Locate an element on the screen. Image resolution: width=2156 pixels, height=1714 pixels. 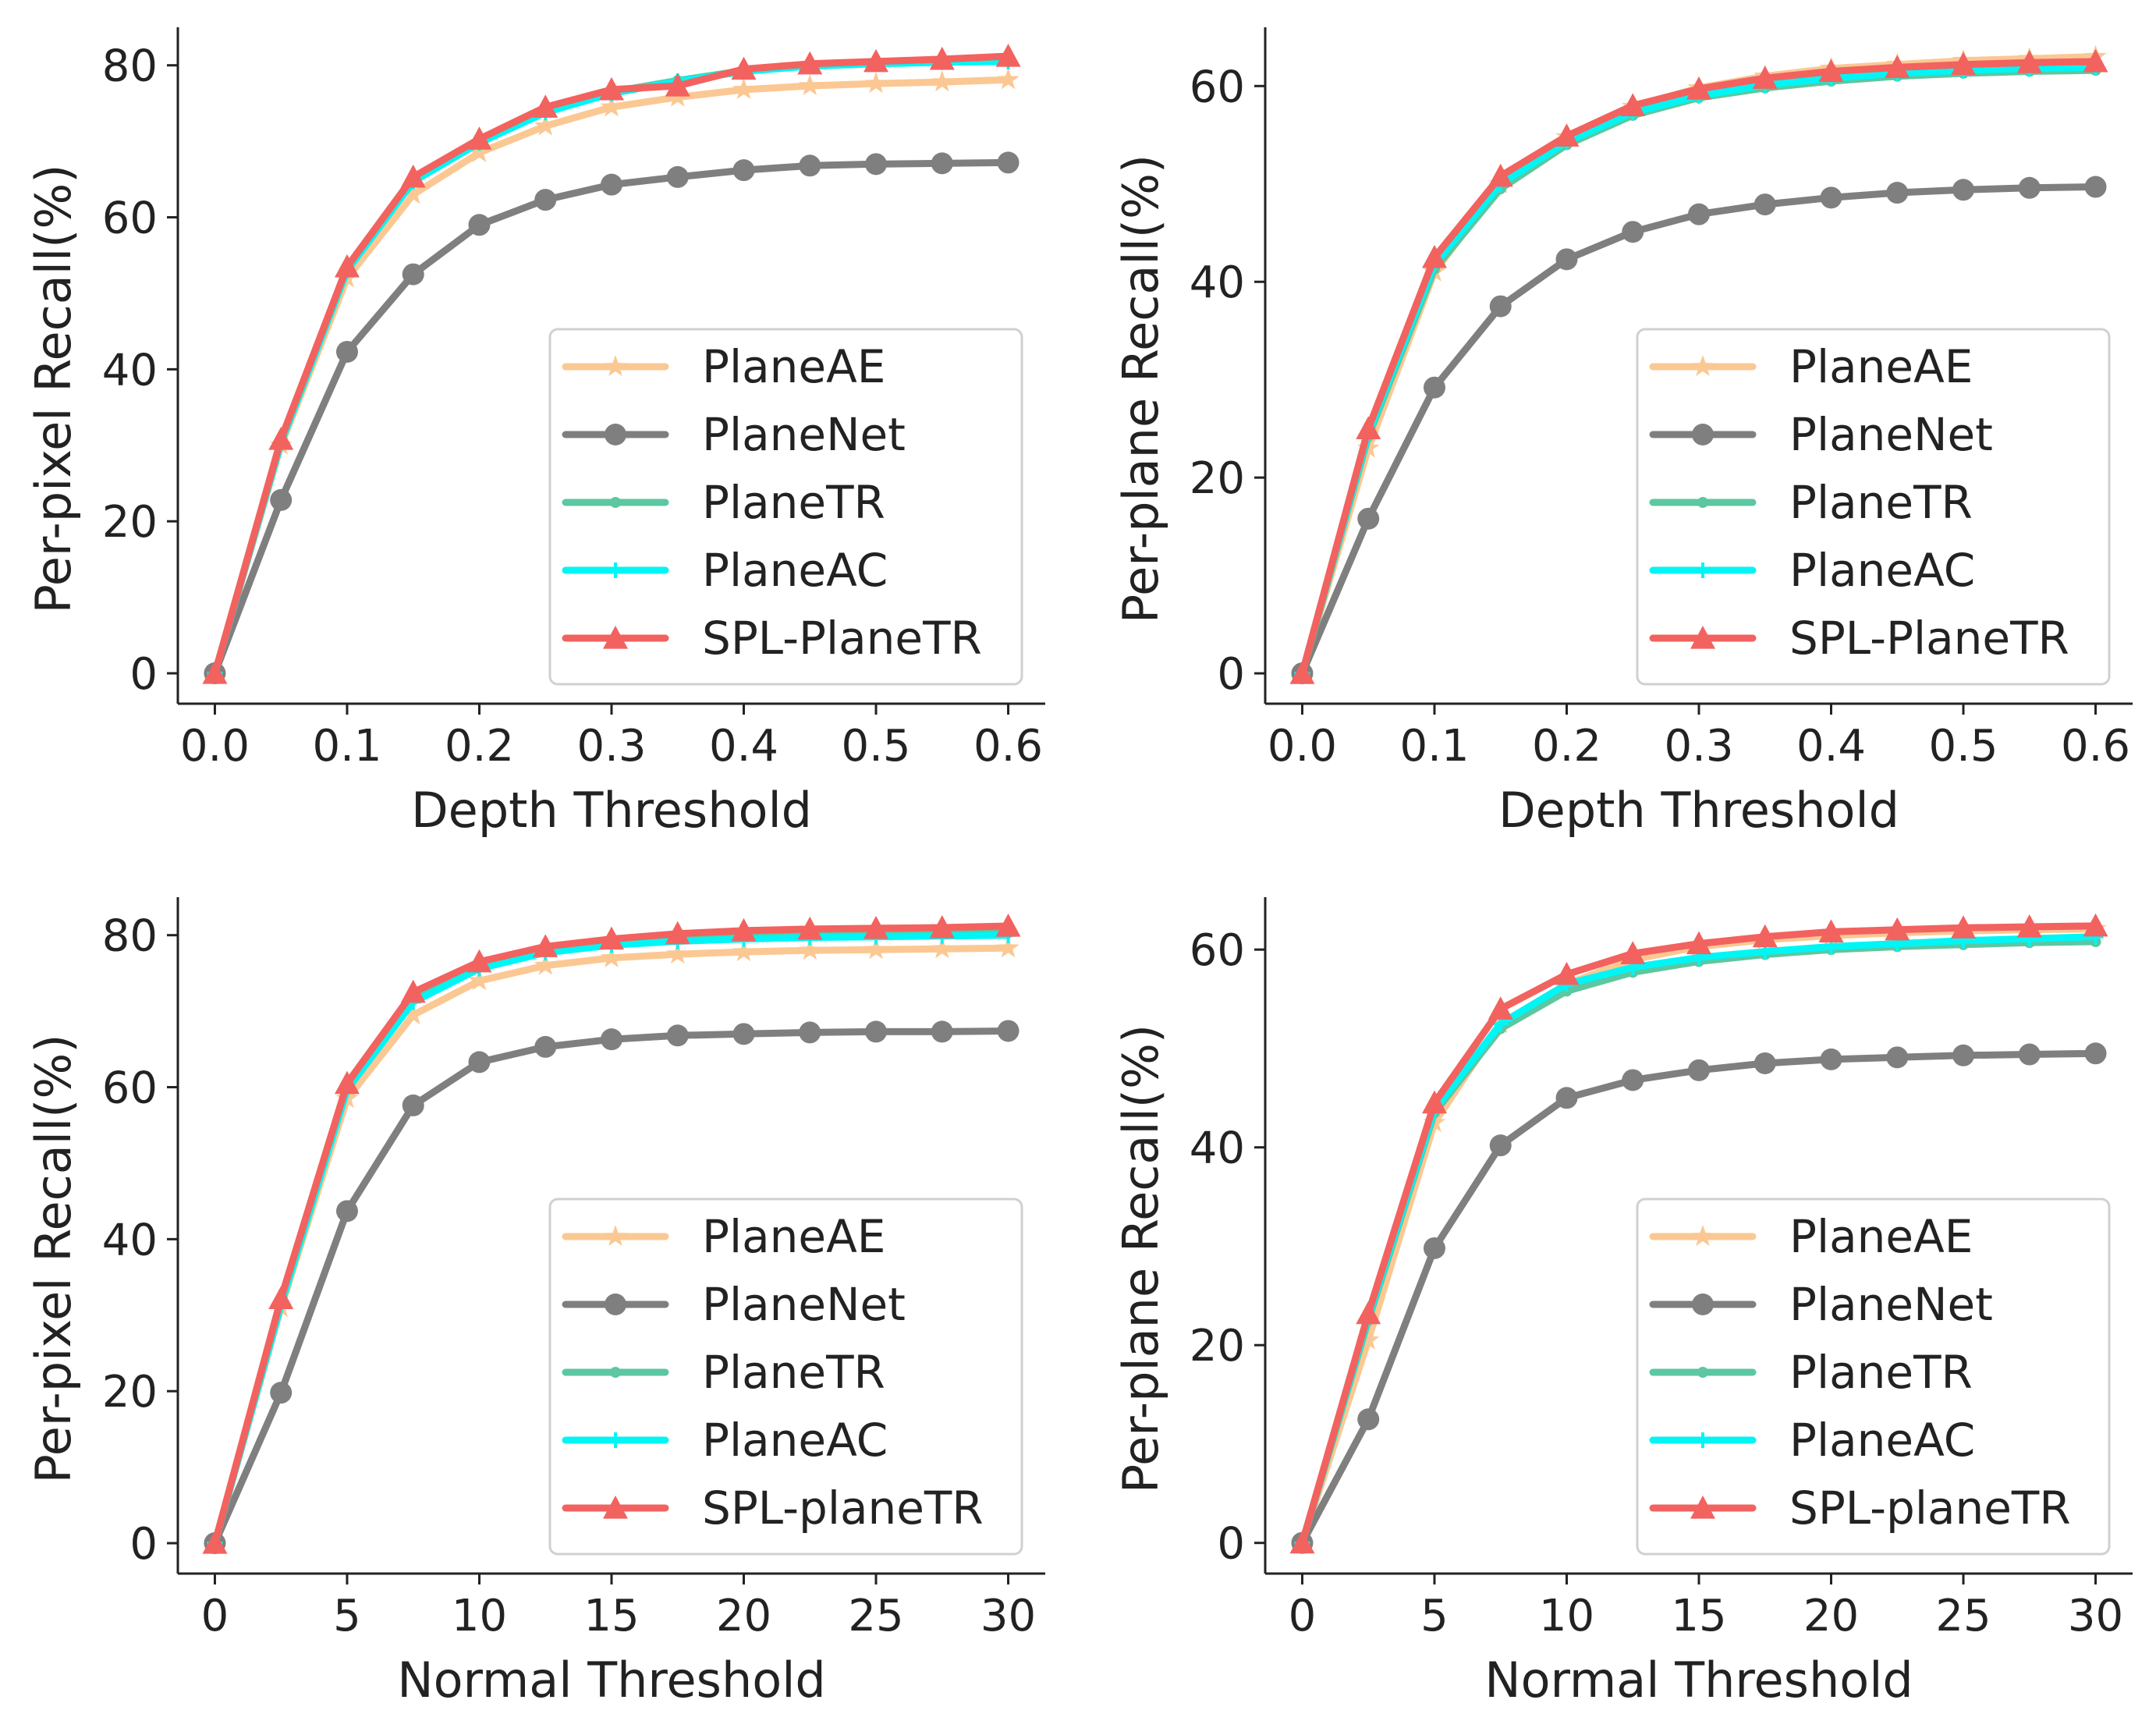
legend-label: PlaneNet is located at coordinates (1891, 1304).